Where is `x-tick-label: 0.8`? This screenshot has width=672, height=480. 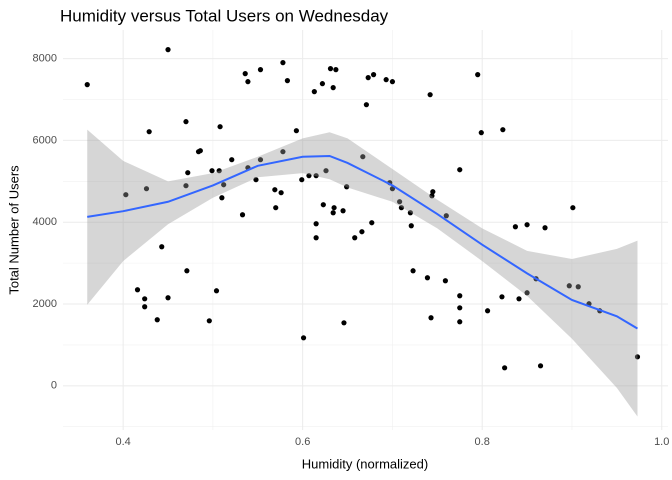
x-tick-label: 0.8 is located at coordinates (482, 442).